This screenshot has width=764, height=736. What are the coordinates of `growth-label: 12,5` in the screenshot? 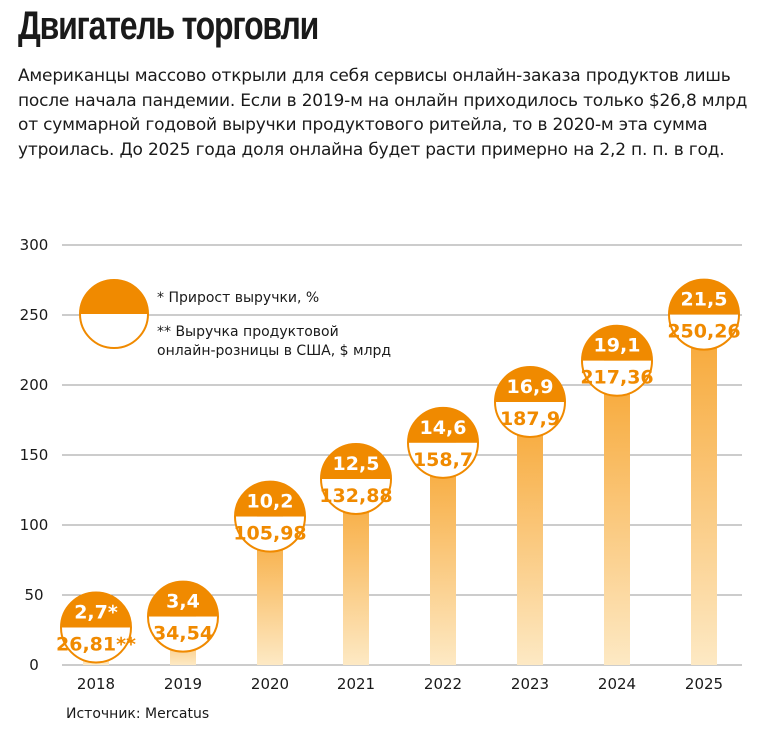 It's located at (356, 464).